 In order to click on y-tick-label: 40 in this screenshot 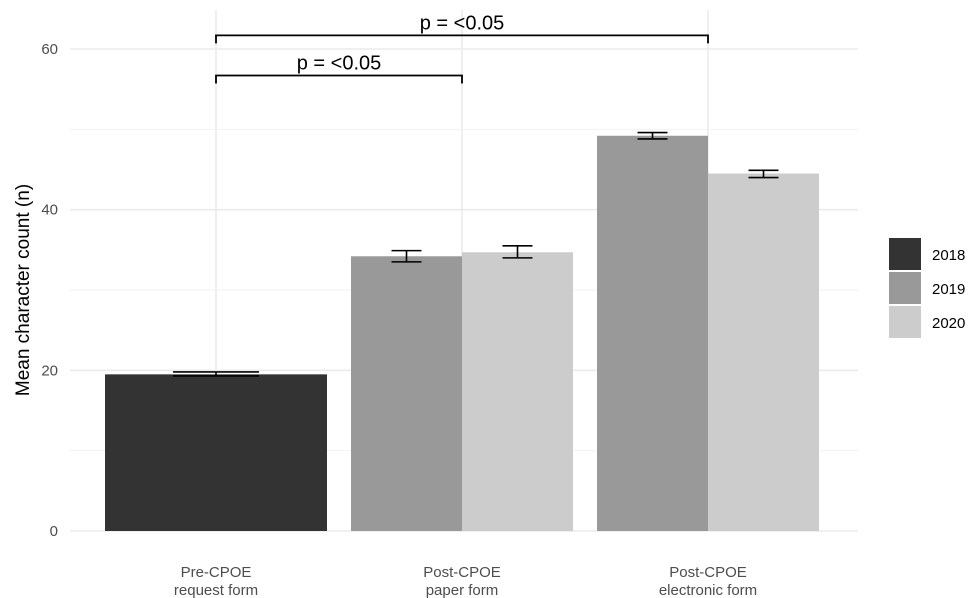, I will do `click(49, 210)`.